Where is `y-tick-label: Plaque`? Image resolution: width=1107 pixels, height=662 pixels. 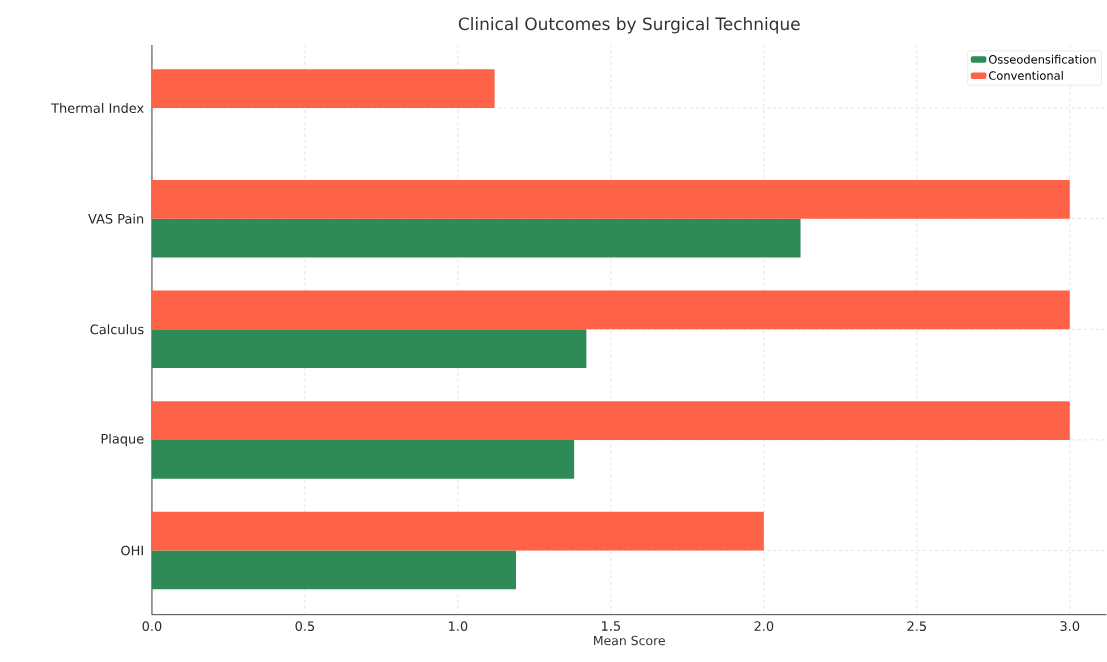 y-tick-label: Plaque is located at coordinates (122, 440).